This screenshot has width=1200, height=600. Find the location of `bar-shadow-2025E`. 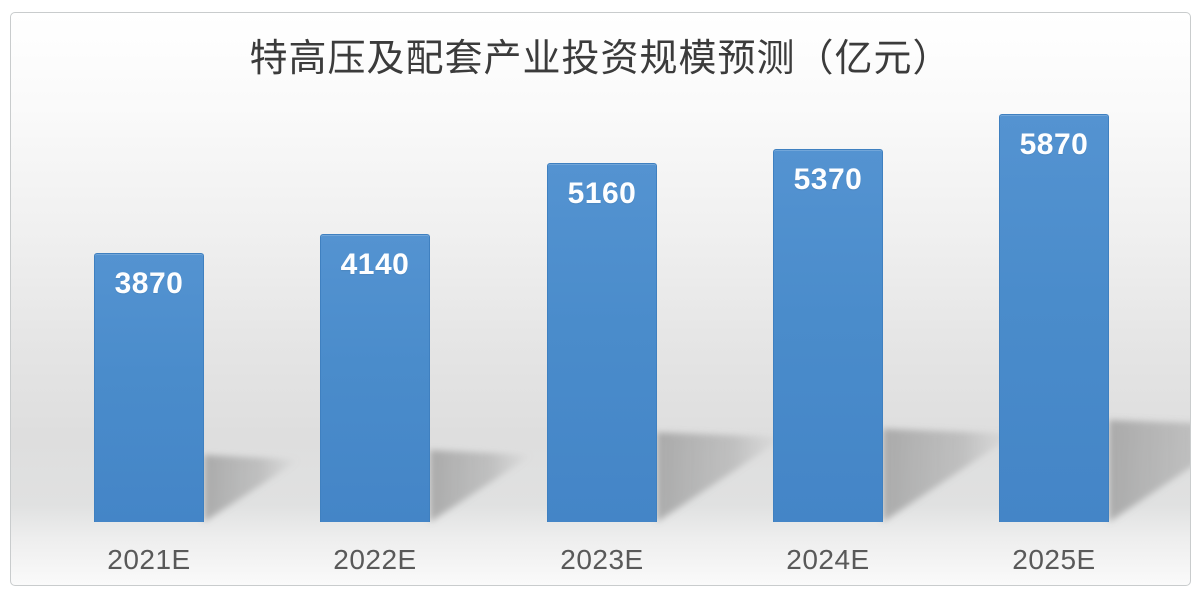

bar-shadow-2025E is located at coordinates (1149, 471).